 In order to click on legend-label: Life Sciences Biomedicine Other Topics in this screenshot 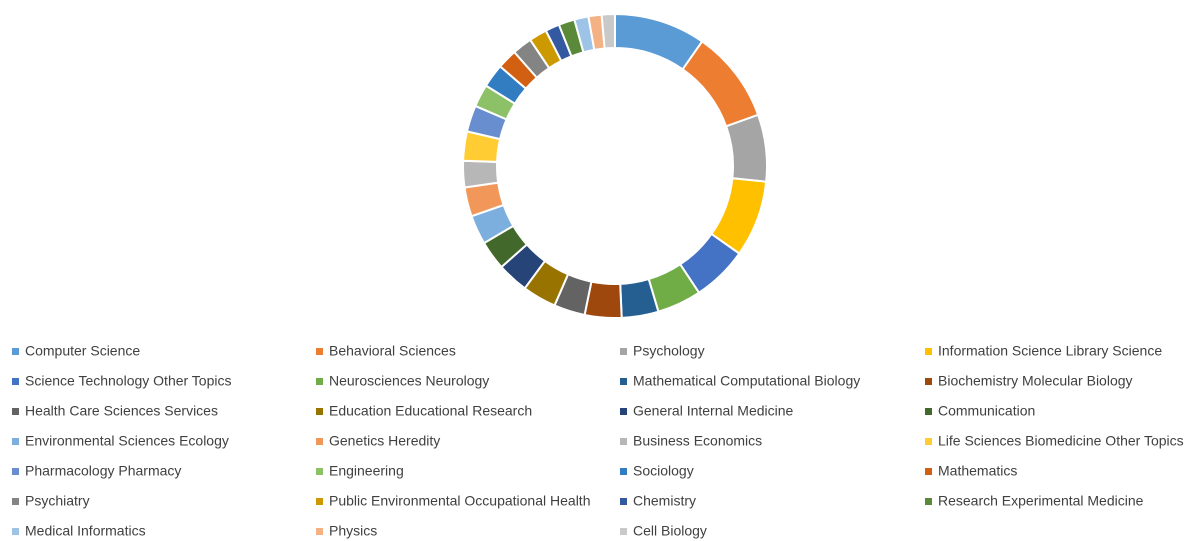, I will do `click(1061, 441)`.